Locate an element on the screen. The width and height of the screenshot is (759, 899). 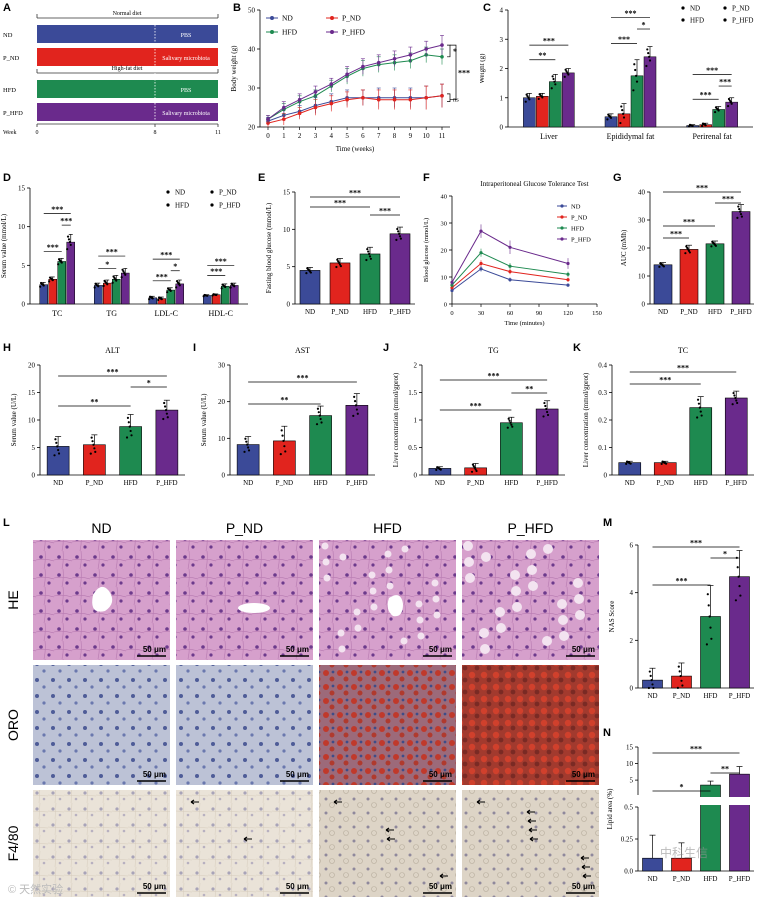
bar-nd is located at coordinates (248, 460).